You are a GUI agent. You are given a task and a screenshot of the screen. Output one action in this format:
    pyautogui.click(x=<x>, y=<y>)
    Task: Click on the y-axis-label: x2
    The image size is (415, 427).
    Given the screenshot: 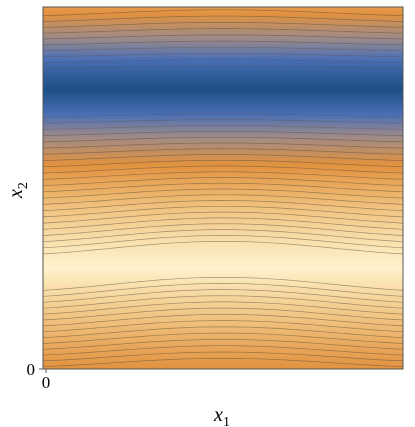 What is the action you would take?
    pyautogui.click(x=18, y=190)
    